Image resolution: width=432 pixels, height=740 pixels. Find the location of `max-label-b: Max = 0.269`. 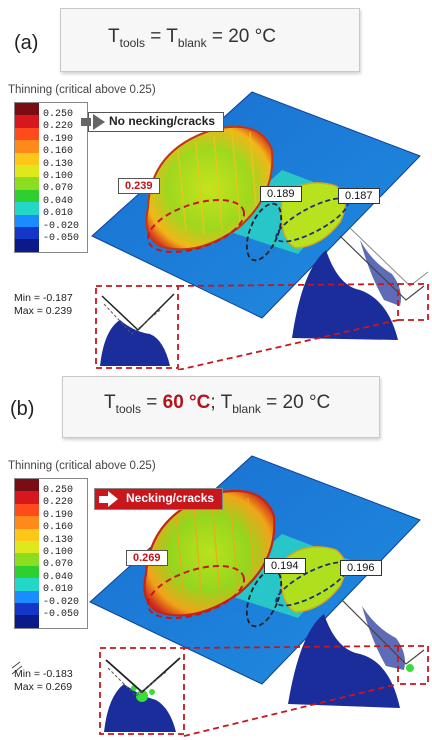

max-label-b: Max = 0.269 is located at coordinates (43, 687).